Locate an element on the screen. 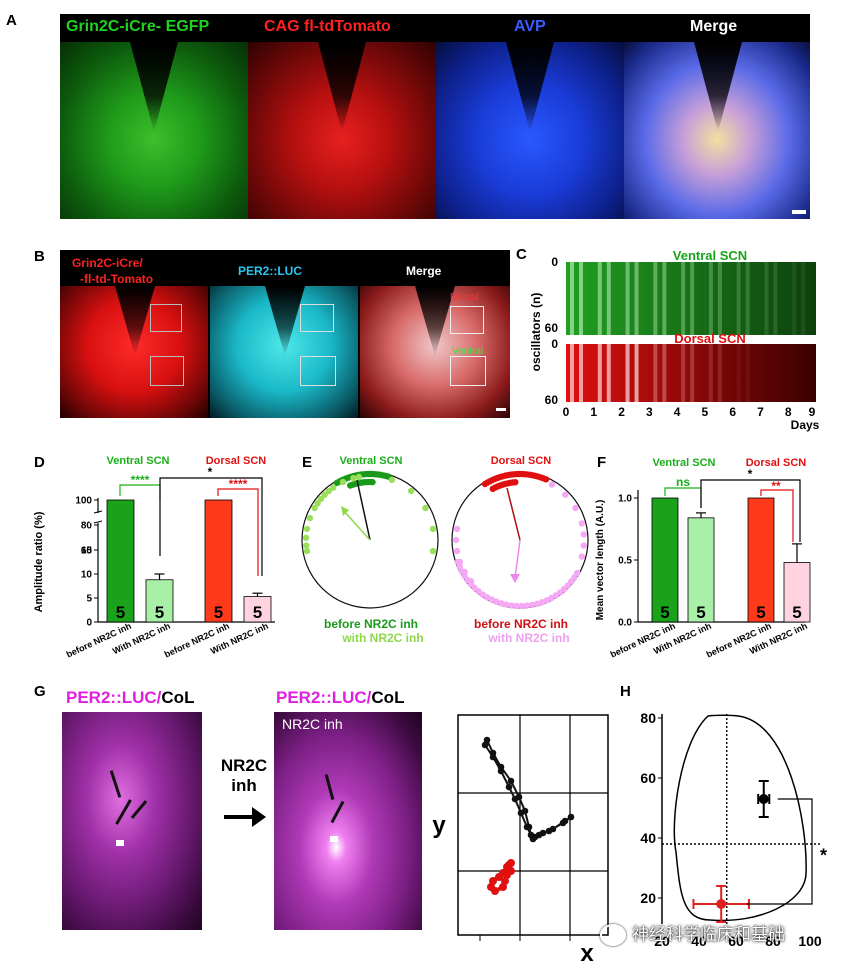 This screenshot has width=847, height=969. e-legend-ventral-with: with NR2C inh is located at coordinates (382, 638).